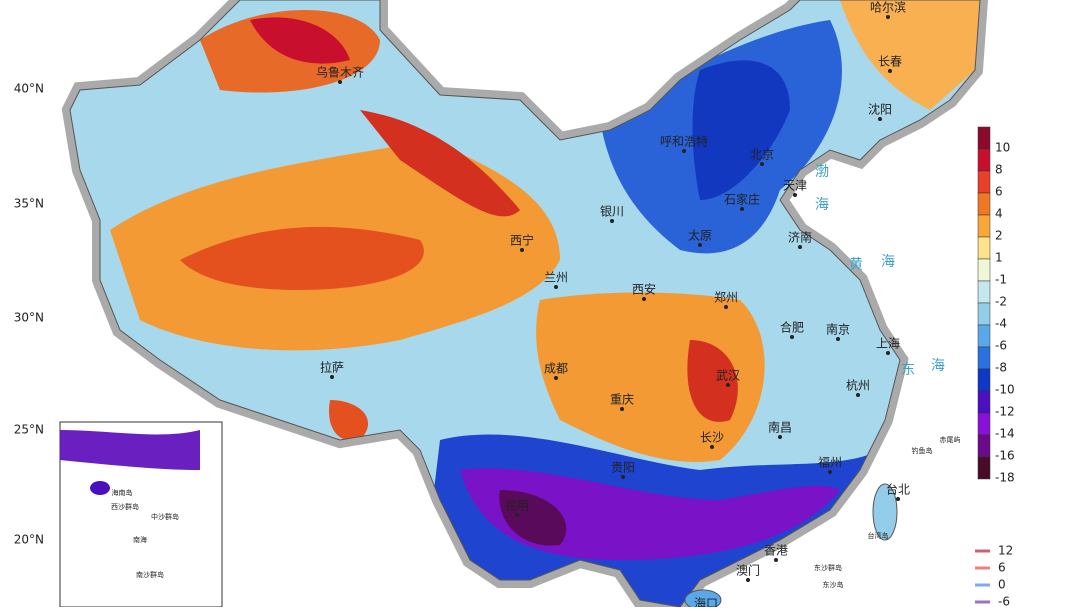 This screenshot has height=611, width=1080. I want to click on city-label: 上海, so click(888, 343).